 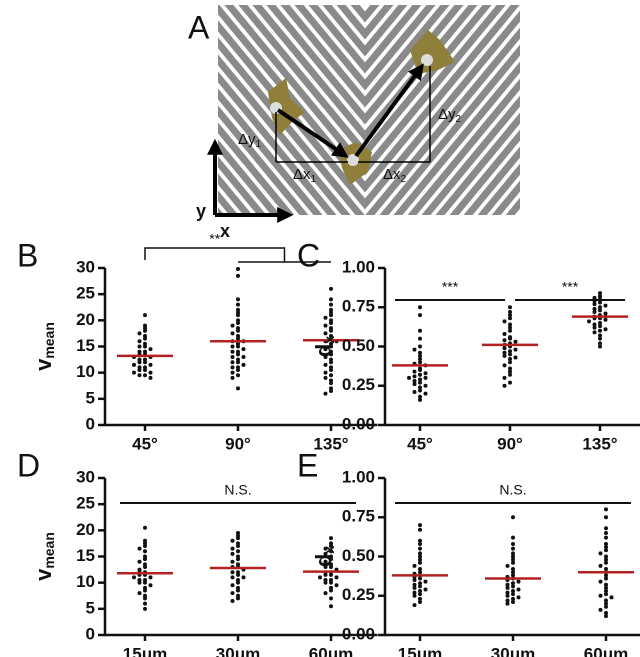 What do you see at coordinates (49, 340) in the screenshot?
I see `y-axis-label-sub: mean` at bounding box center [49, 340].